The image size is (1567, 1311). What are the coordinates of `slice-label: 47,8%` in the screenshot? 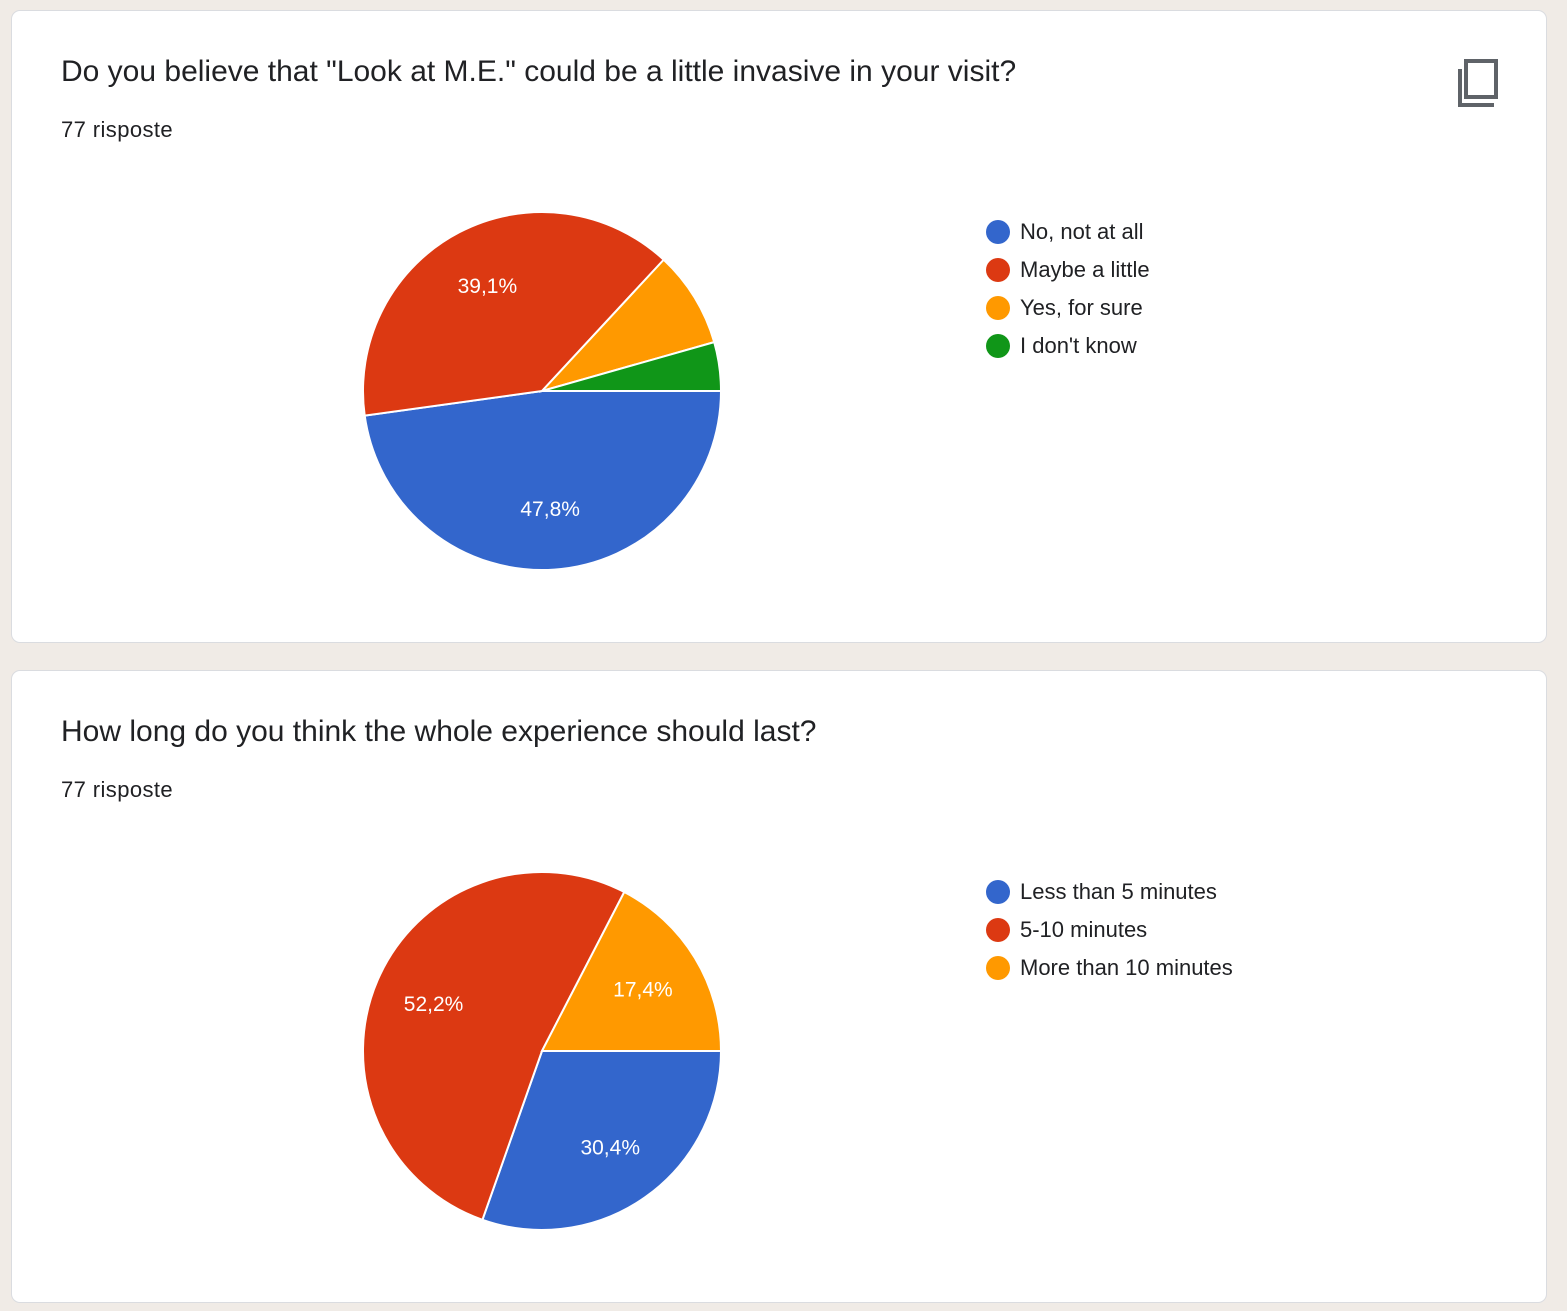 It's located at (550, 509).